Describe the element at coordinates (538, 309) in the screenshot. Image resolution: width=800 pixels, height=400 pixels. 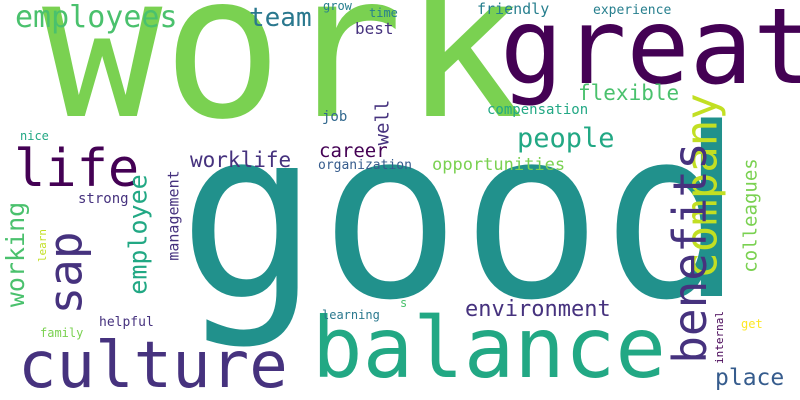
I see `word-environment: environment` at that location.